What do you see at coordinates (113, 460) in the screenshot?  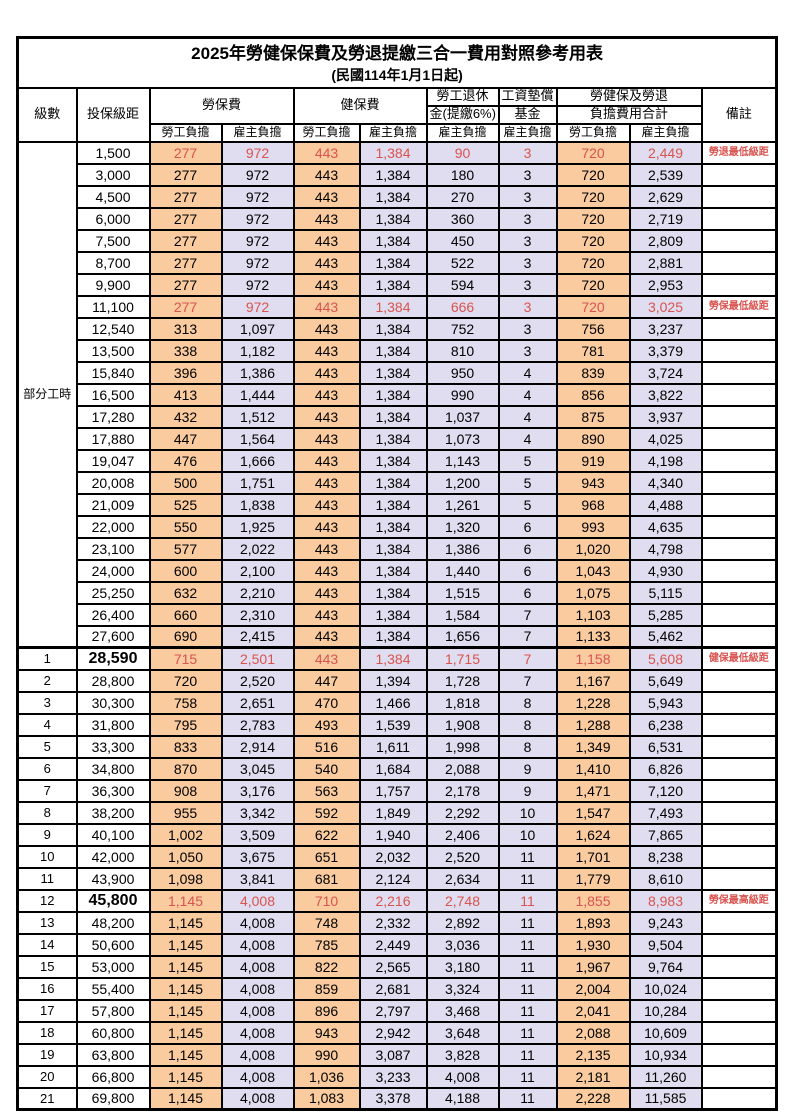 I see `cell-bracket: 19,047` at bounding box center [113, 460].